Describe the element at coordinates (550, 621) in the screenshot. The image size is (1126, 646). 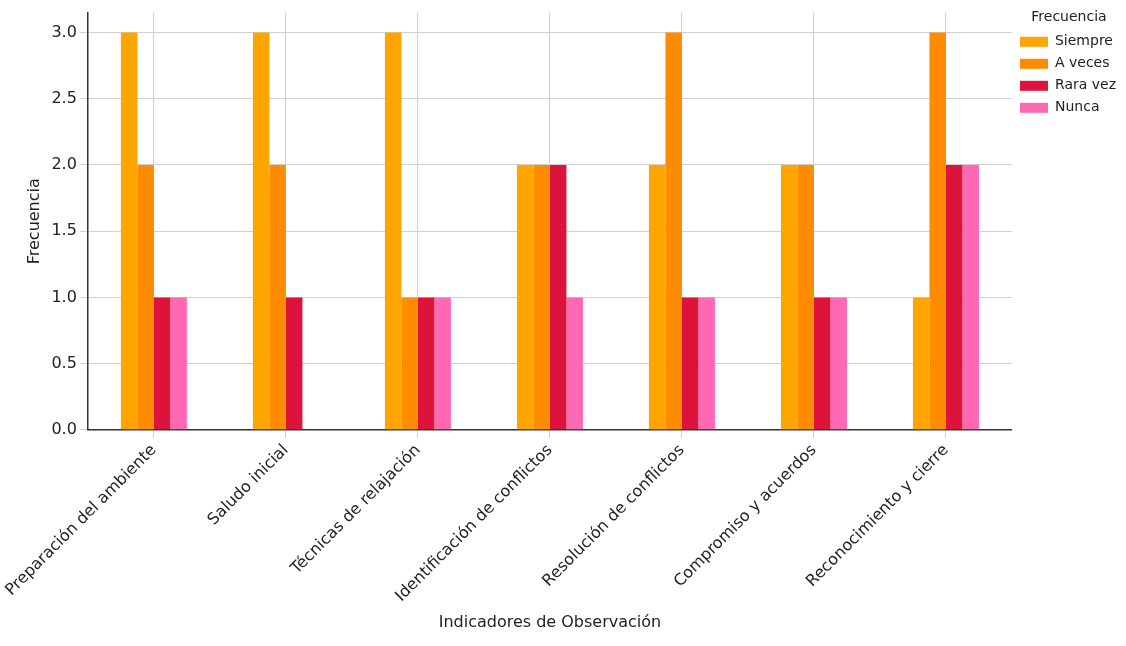
I see `x-axis-title: Indicadores de Observación` at that location.